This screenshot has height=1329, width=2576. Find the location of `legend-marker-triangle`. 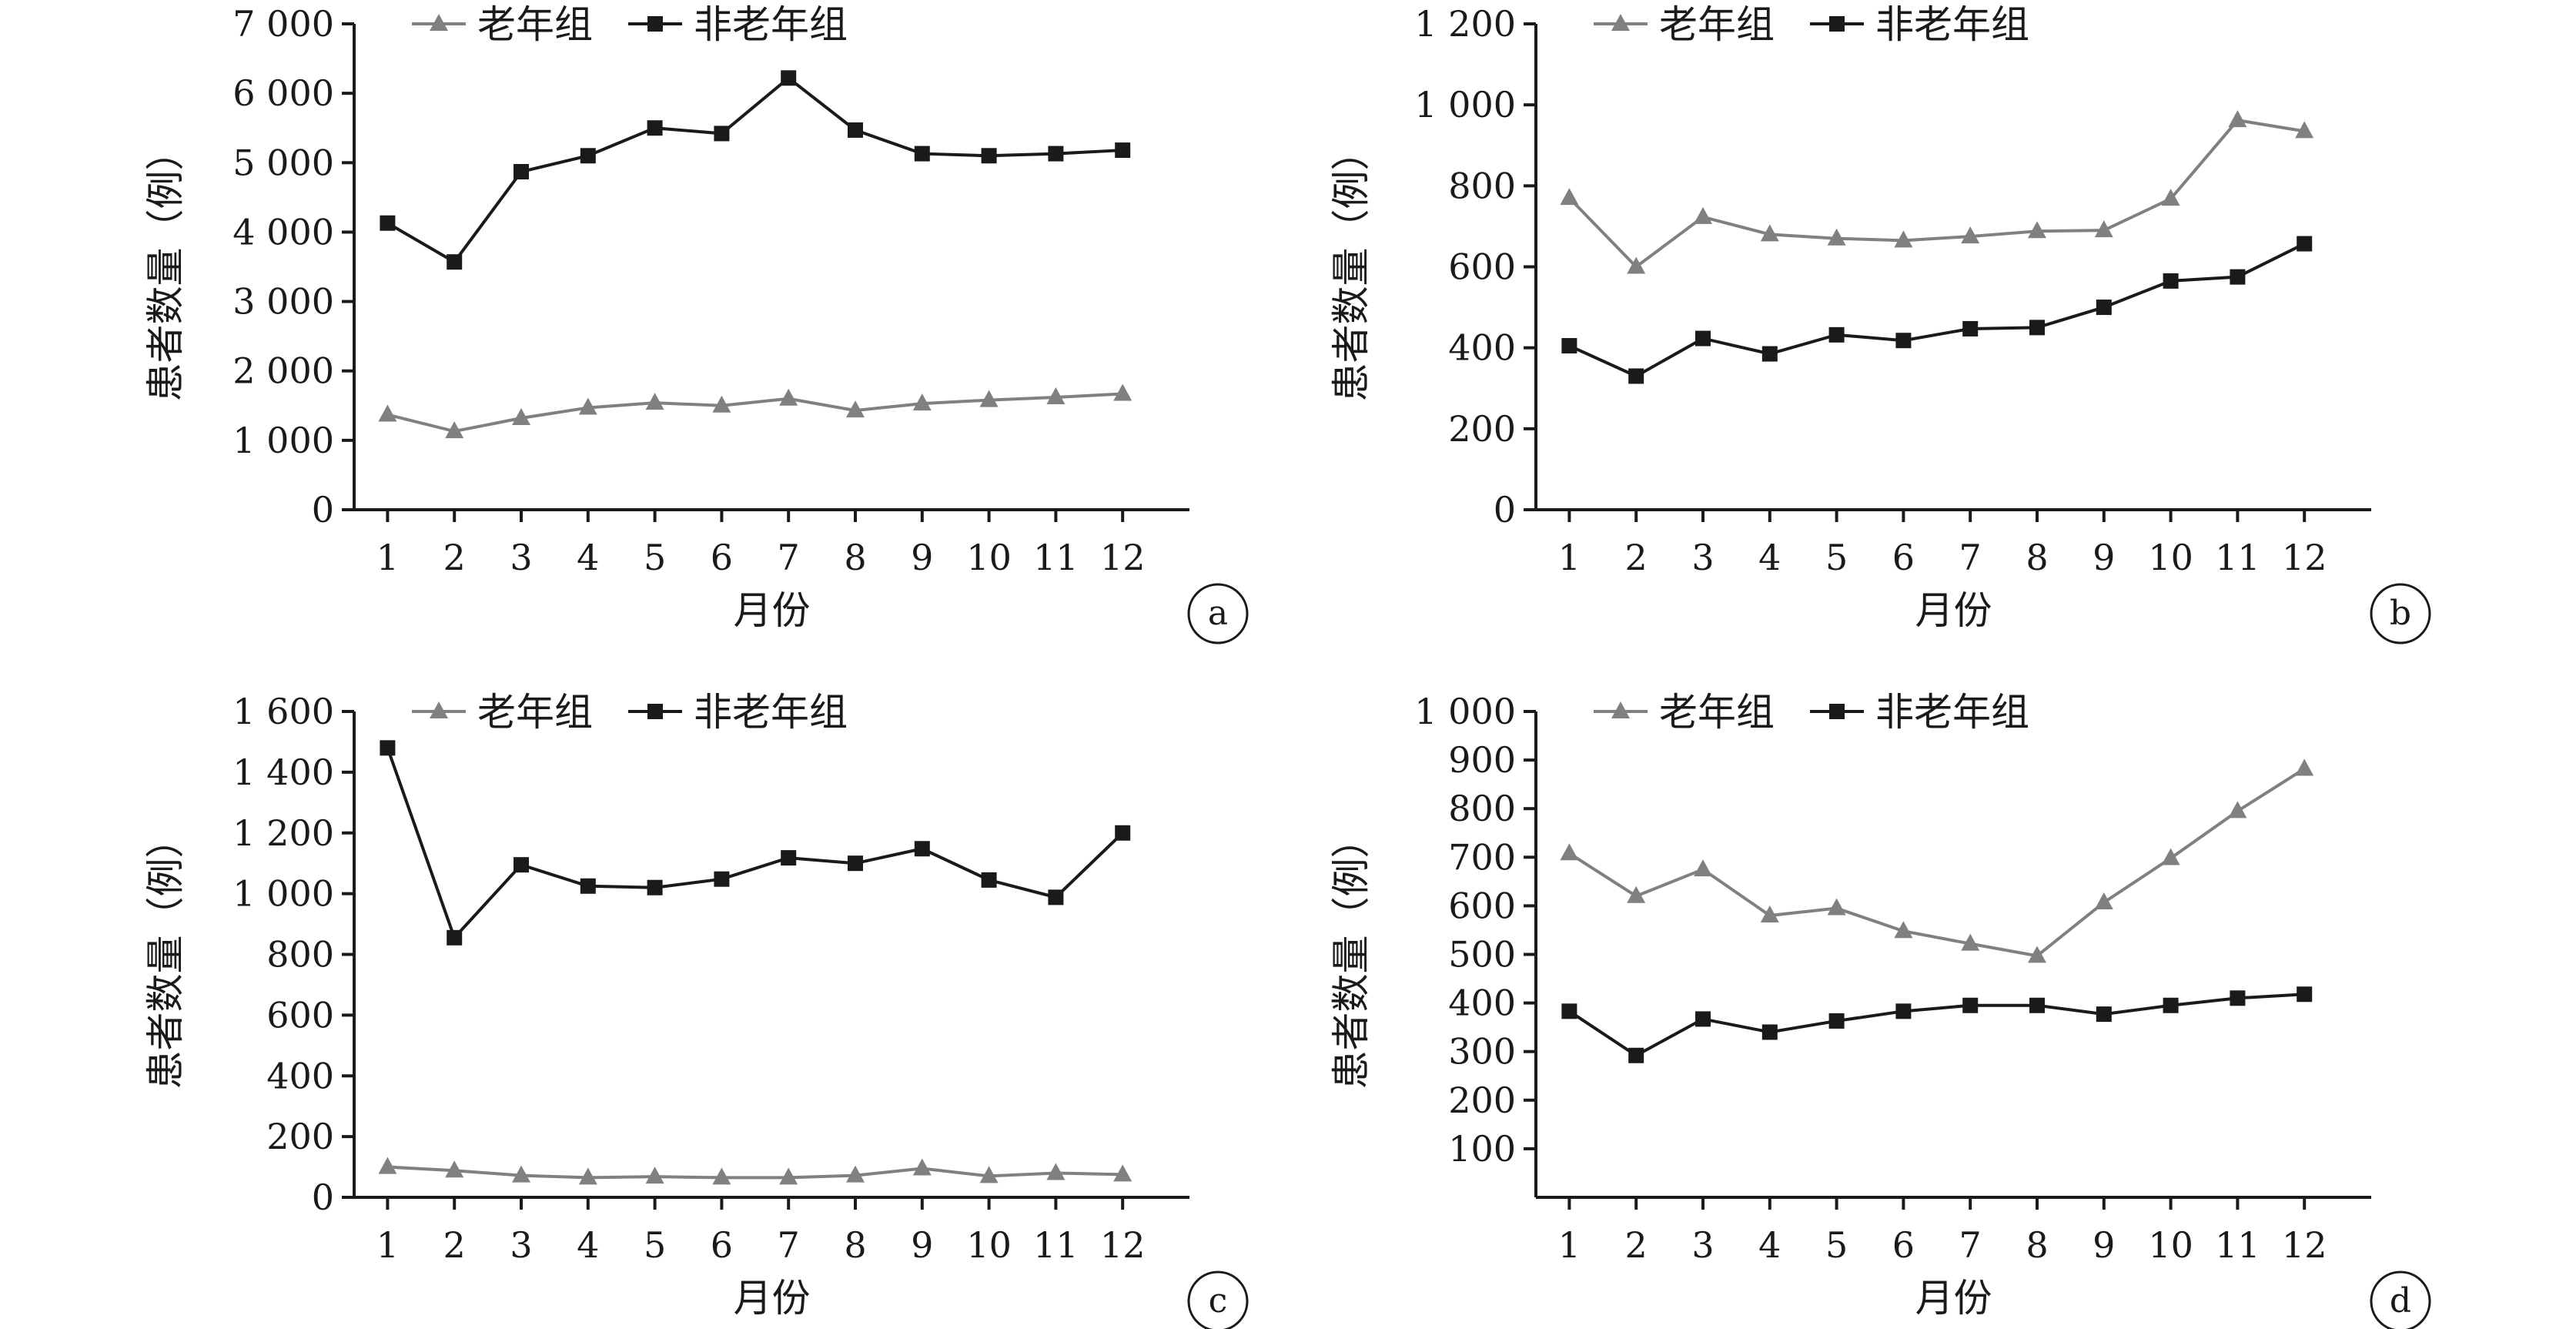

legend-marker-triangle is located at coordinates (439, 22).